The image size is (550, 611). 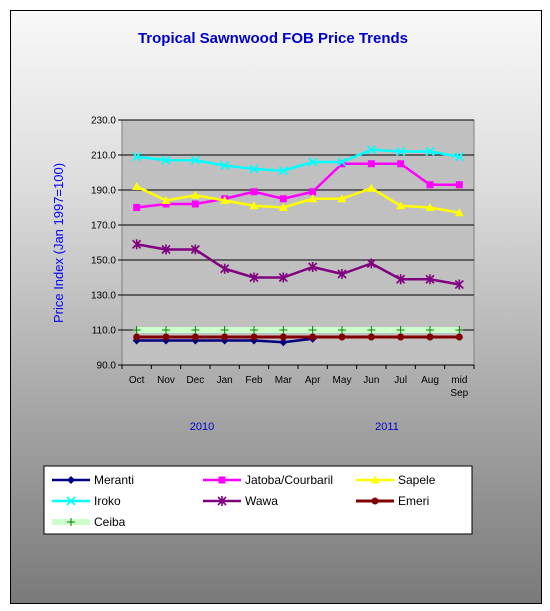 I want to click on legend-marker-iroko, so click(x=71, y=501).